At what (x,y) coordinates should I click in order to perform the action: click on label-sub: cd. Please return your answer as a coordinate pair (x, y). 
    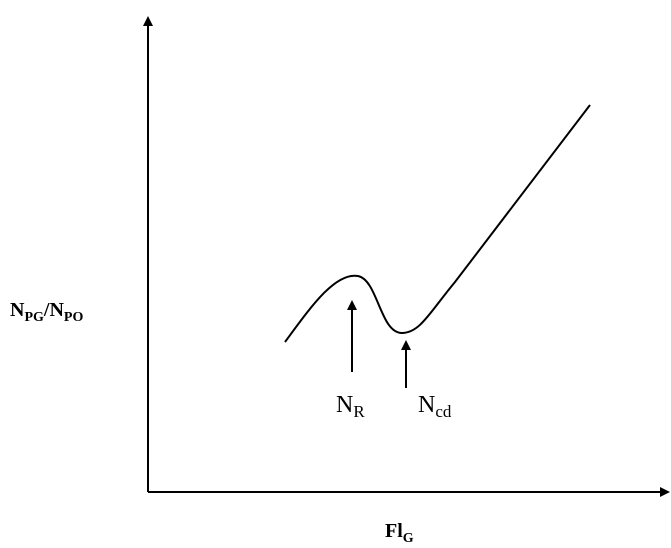
    Looking at the image, I should click on (443, 411).